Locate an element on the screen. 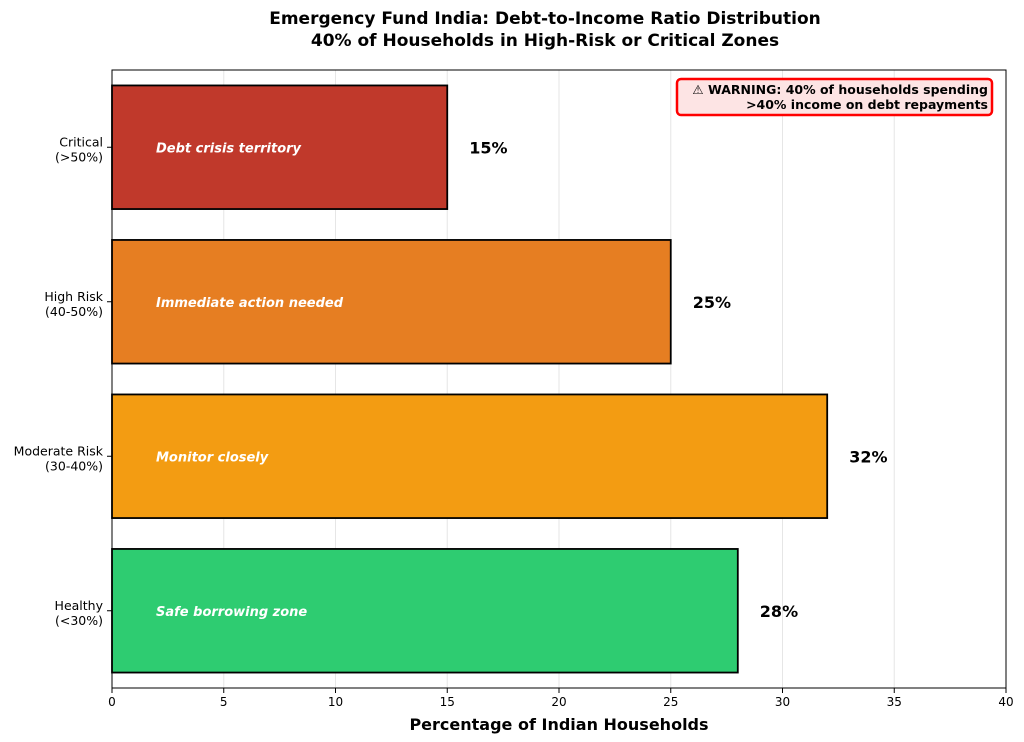 This screenshot has width=1024, height=742. bar-annotation: Debt crisis territory is located at coordinates (229, 148).